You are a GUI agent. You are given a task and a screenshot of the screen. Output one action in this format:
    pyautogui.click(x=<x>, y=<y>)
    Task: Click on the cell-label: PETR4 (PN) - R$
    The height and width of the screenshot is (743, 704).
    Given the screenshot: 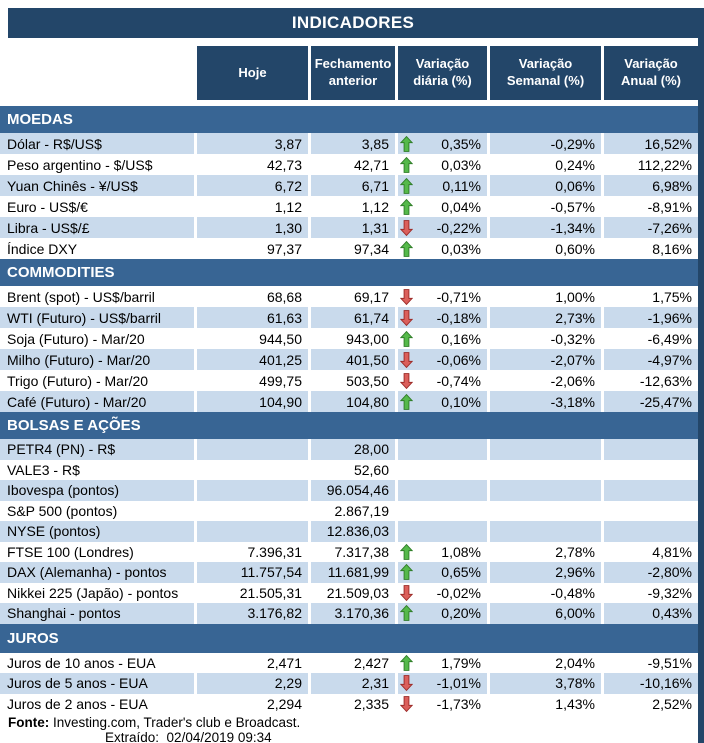 What is the action you would take?
    pyautogui.click(x=97, y=449)
    